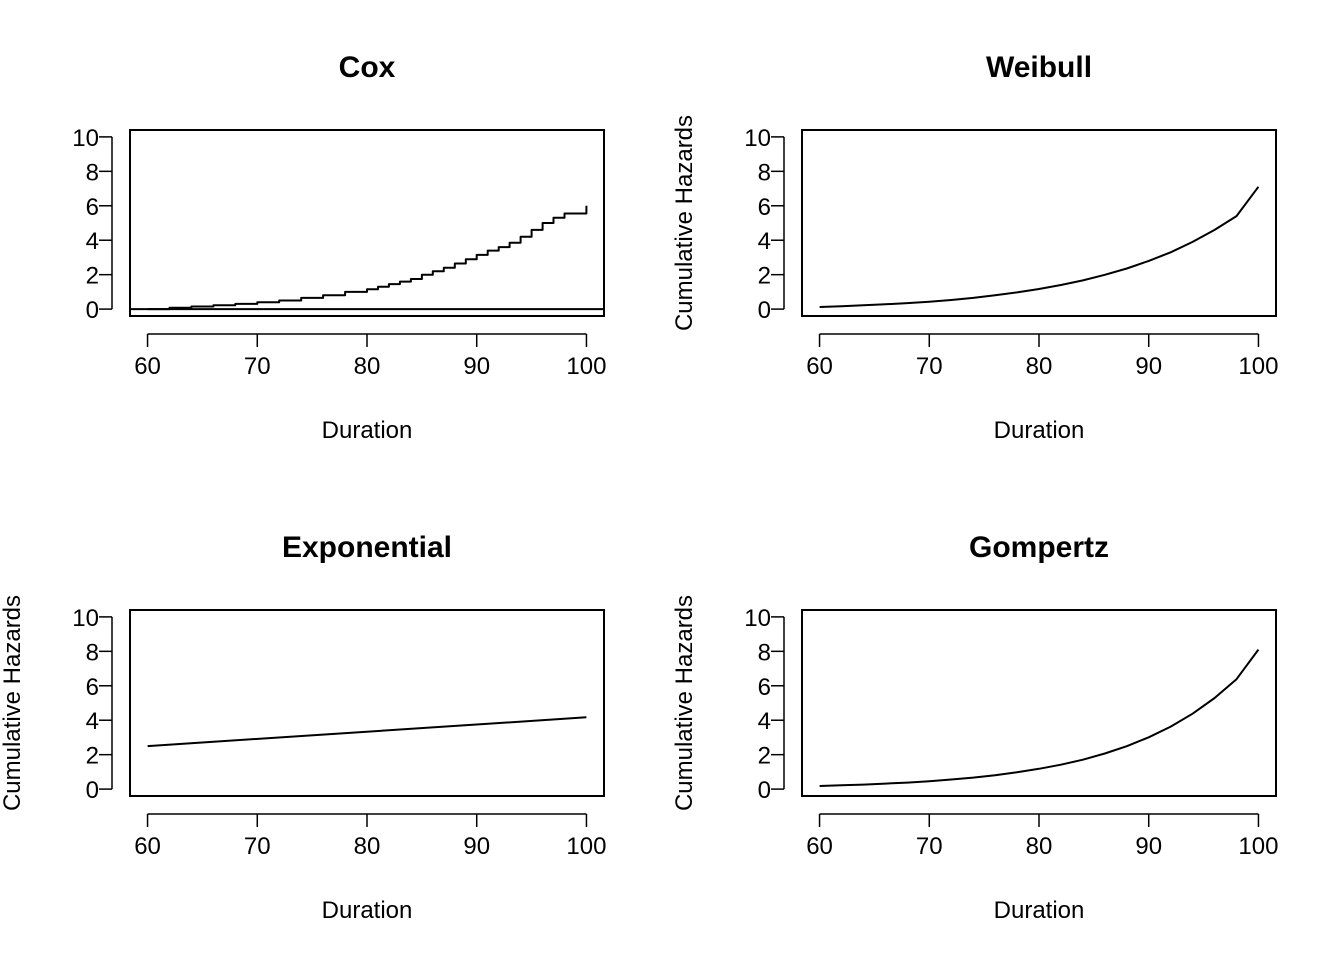  I want to click on exponential-title: Exponential, so click(367, 547).